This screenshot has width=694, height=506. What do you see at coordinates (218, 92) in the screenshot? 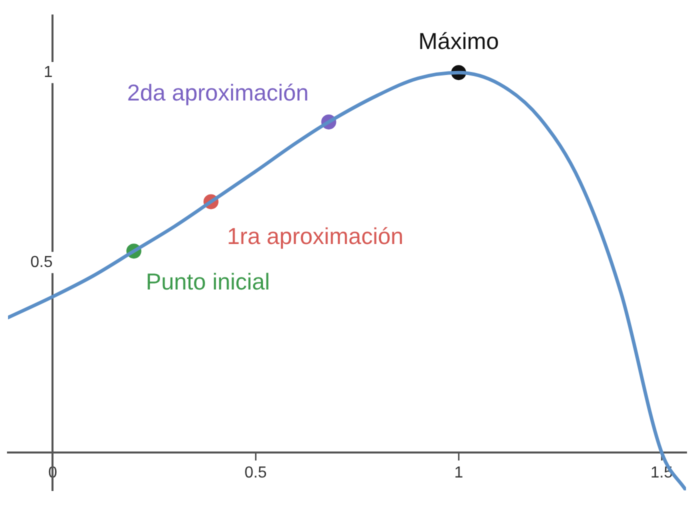
I see `series-label: 2da aproximación` at bounding box center [218, 92].